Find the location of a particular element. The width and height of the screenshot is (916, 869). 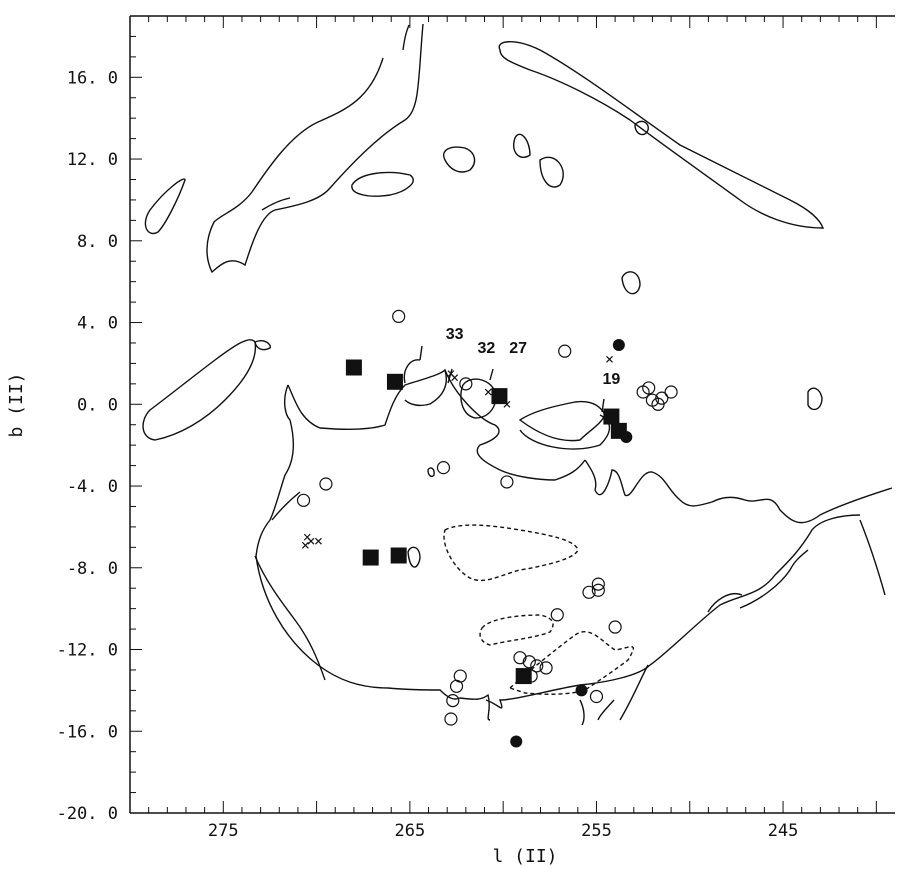

y-tick-label: -4. 0 is located at coordinates (92, 487).